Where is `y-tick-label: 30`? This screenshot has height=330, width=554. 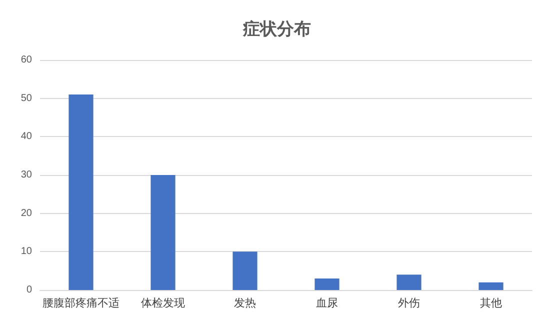 y-tick-label: 30 is located at coordinates (26, 175).